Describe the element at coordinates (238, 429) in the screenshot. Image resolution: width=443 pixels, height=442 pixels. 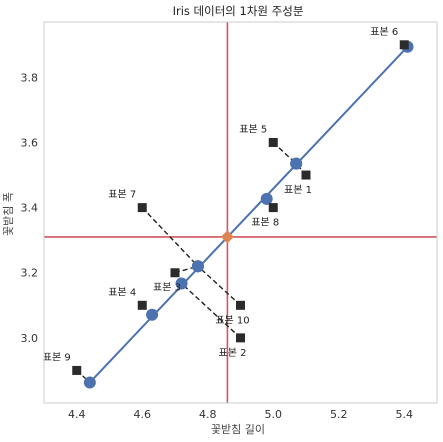
I see `x-axis-label: 꽃받침 길이` at that location.